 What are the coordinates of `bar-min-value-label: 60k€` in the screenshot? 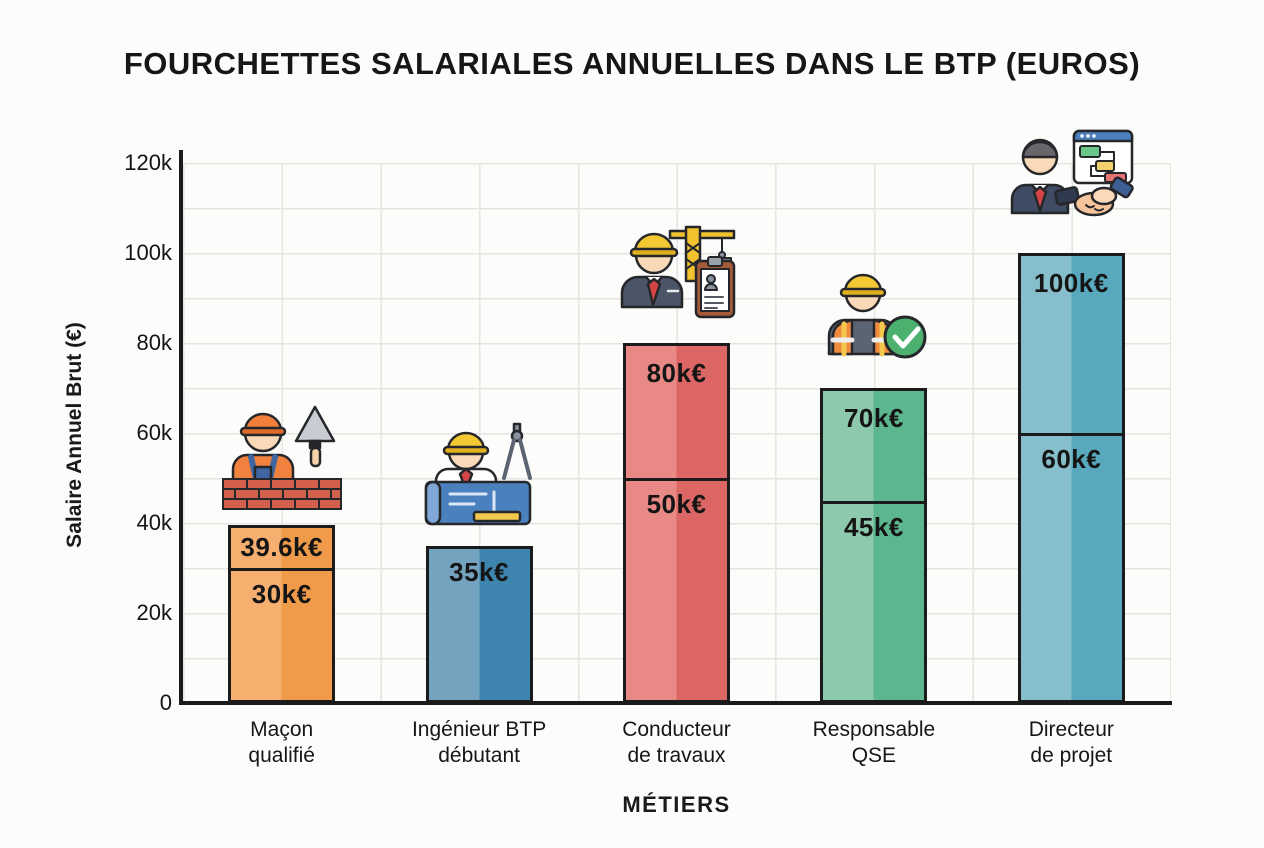 It's located at (1071, 459).